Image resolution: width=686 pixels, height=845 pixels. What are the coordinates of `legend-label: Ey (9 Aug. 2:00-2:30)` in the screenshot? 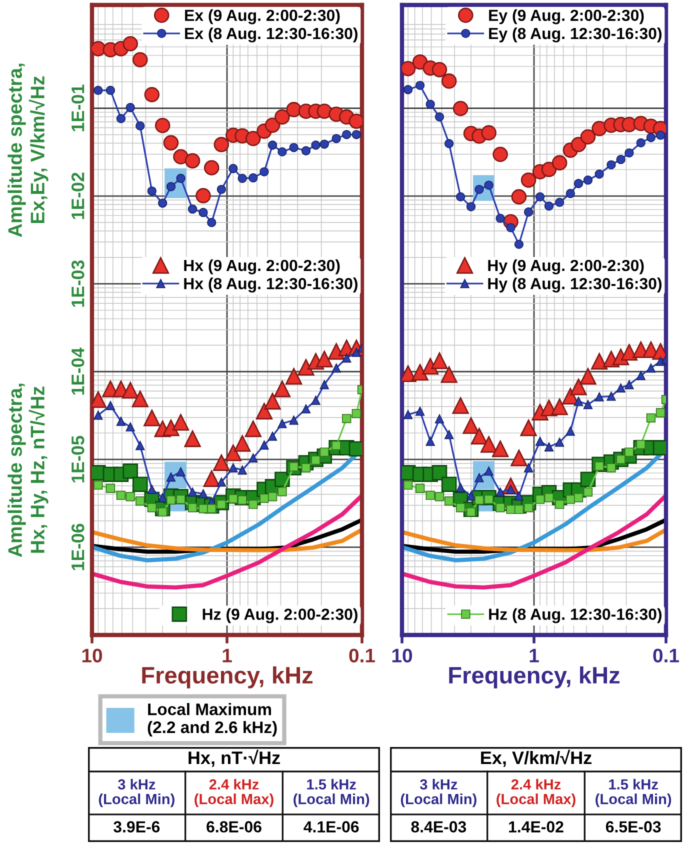 It's located at (566, 16).